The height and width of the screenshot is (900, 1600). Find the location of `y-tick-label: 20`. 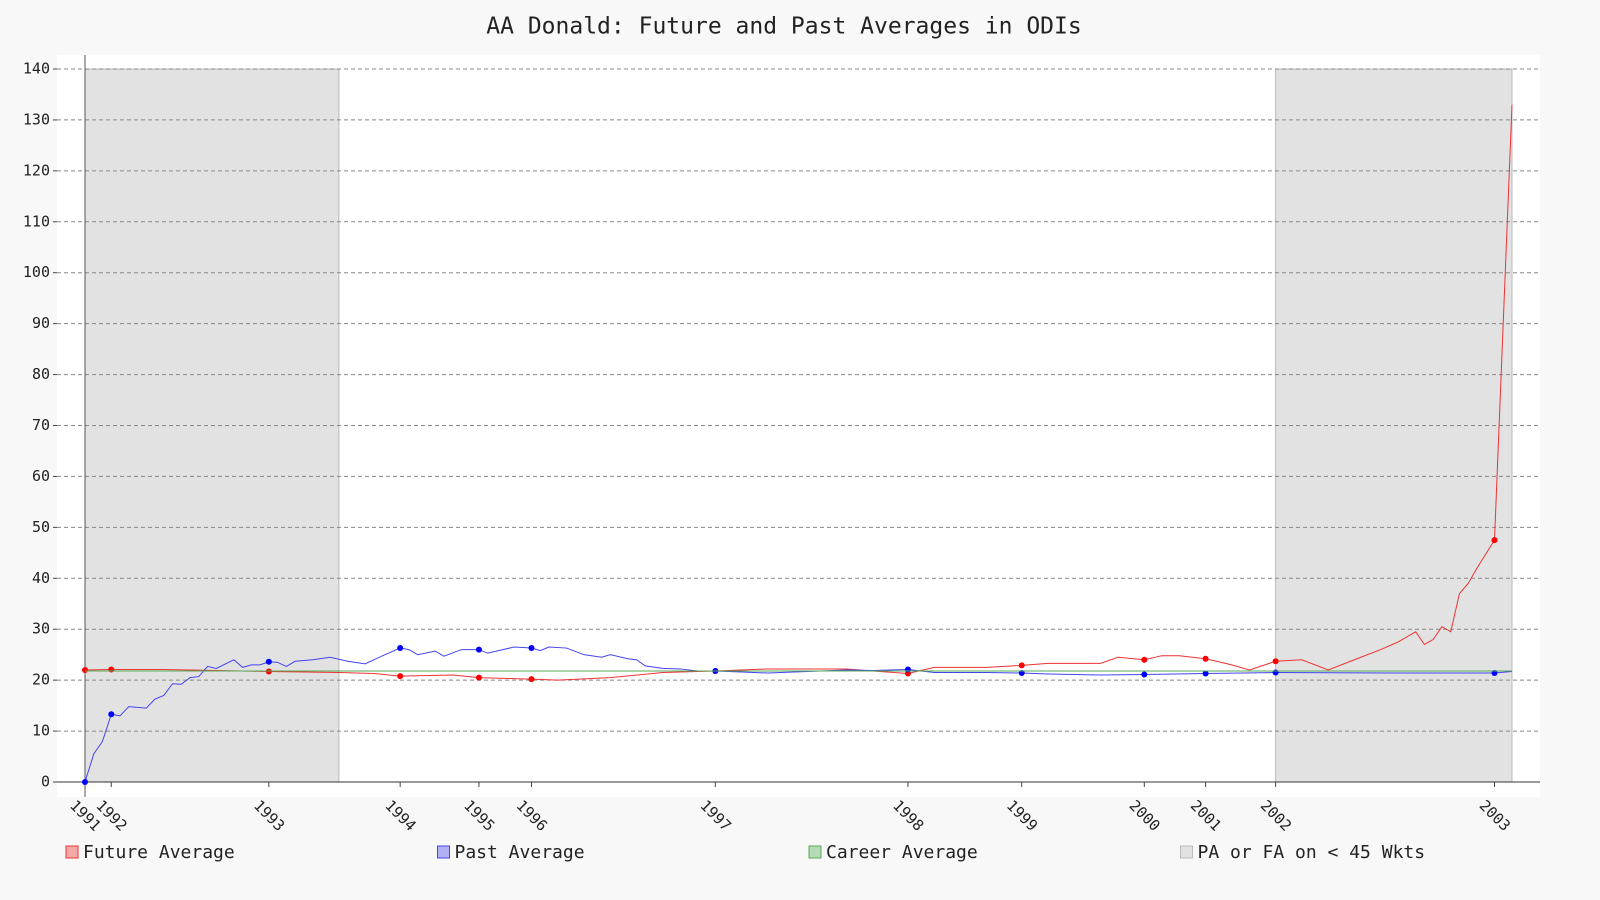

y-tick-label: 20 is located at coordinates (41, 680).